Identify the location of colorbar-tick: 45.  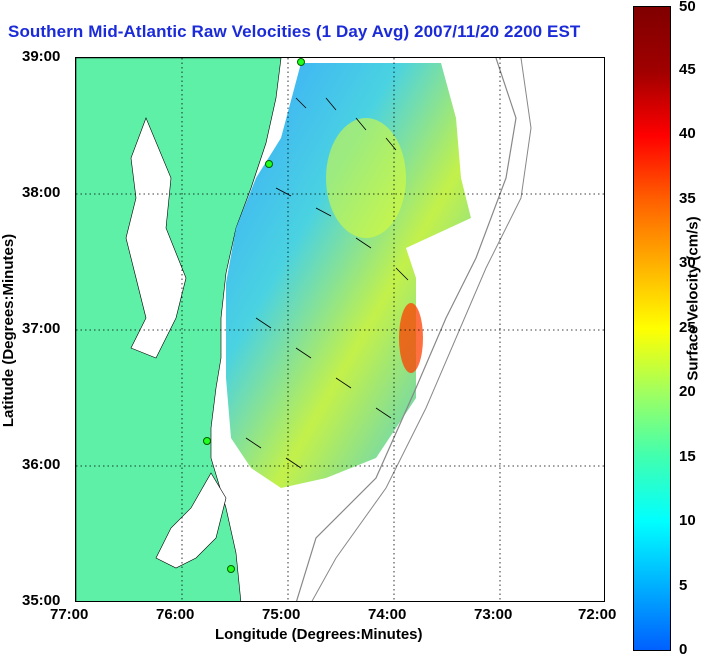
(687, 69).